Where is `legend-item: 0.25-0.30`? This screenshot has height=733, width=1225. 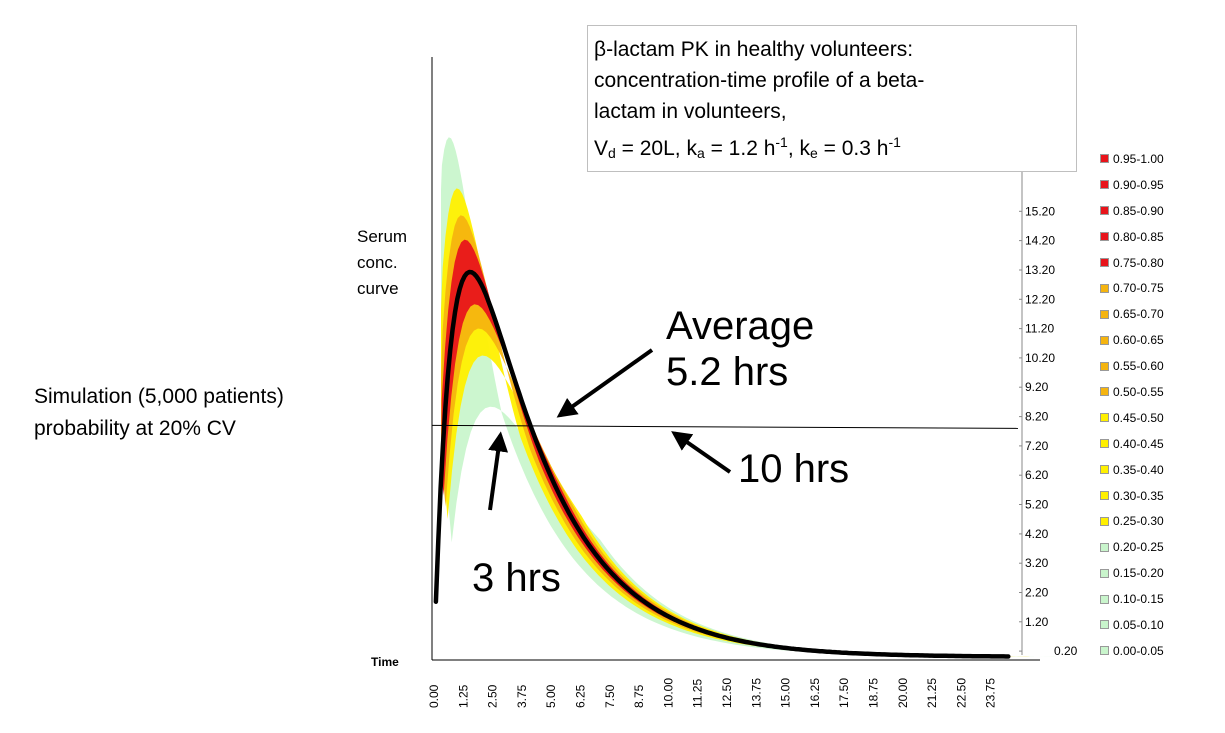
legend-item: 0.25-0.30 is located at coordinates (1132, 521).